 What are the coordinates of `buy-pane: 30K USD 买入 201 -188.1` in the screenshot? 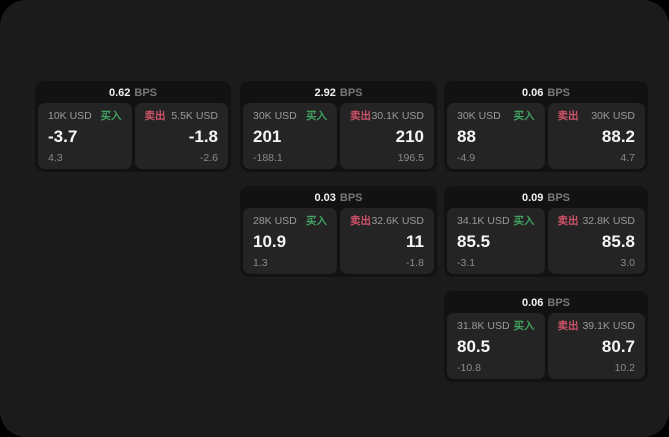 It's located at (290, 136).